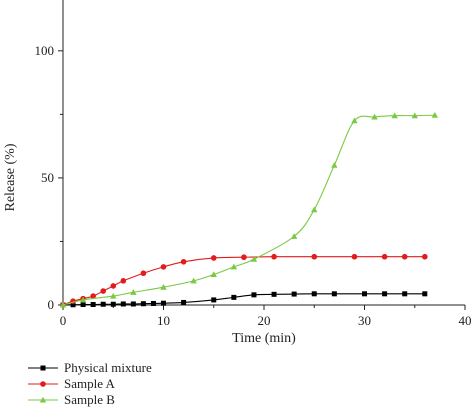 The height and width of the screenshot is (414, 474). What do you see at coordinates (10, 177) in the screenshot?
I see `y-axis-label: Release (%)` at bounding box center [10, 177].